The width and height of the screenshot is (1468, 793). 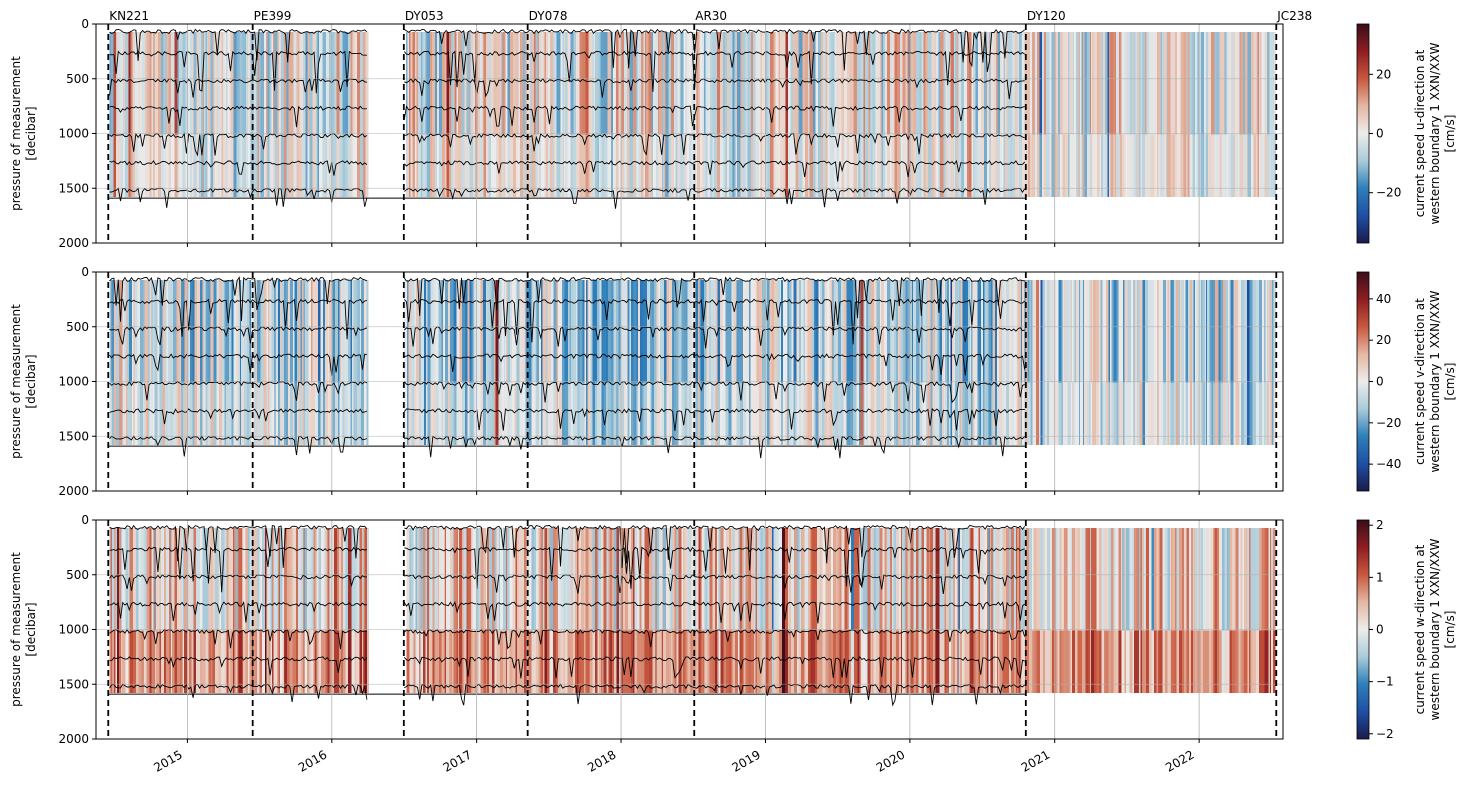 What do you see at coordinates (1363, 133) in the screenshot?
I see `colorbar` at bounding box center [1363, 133].